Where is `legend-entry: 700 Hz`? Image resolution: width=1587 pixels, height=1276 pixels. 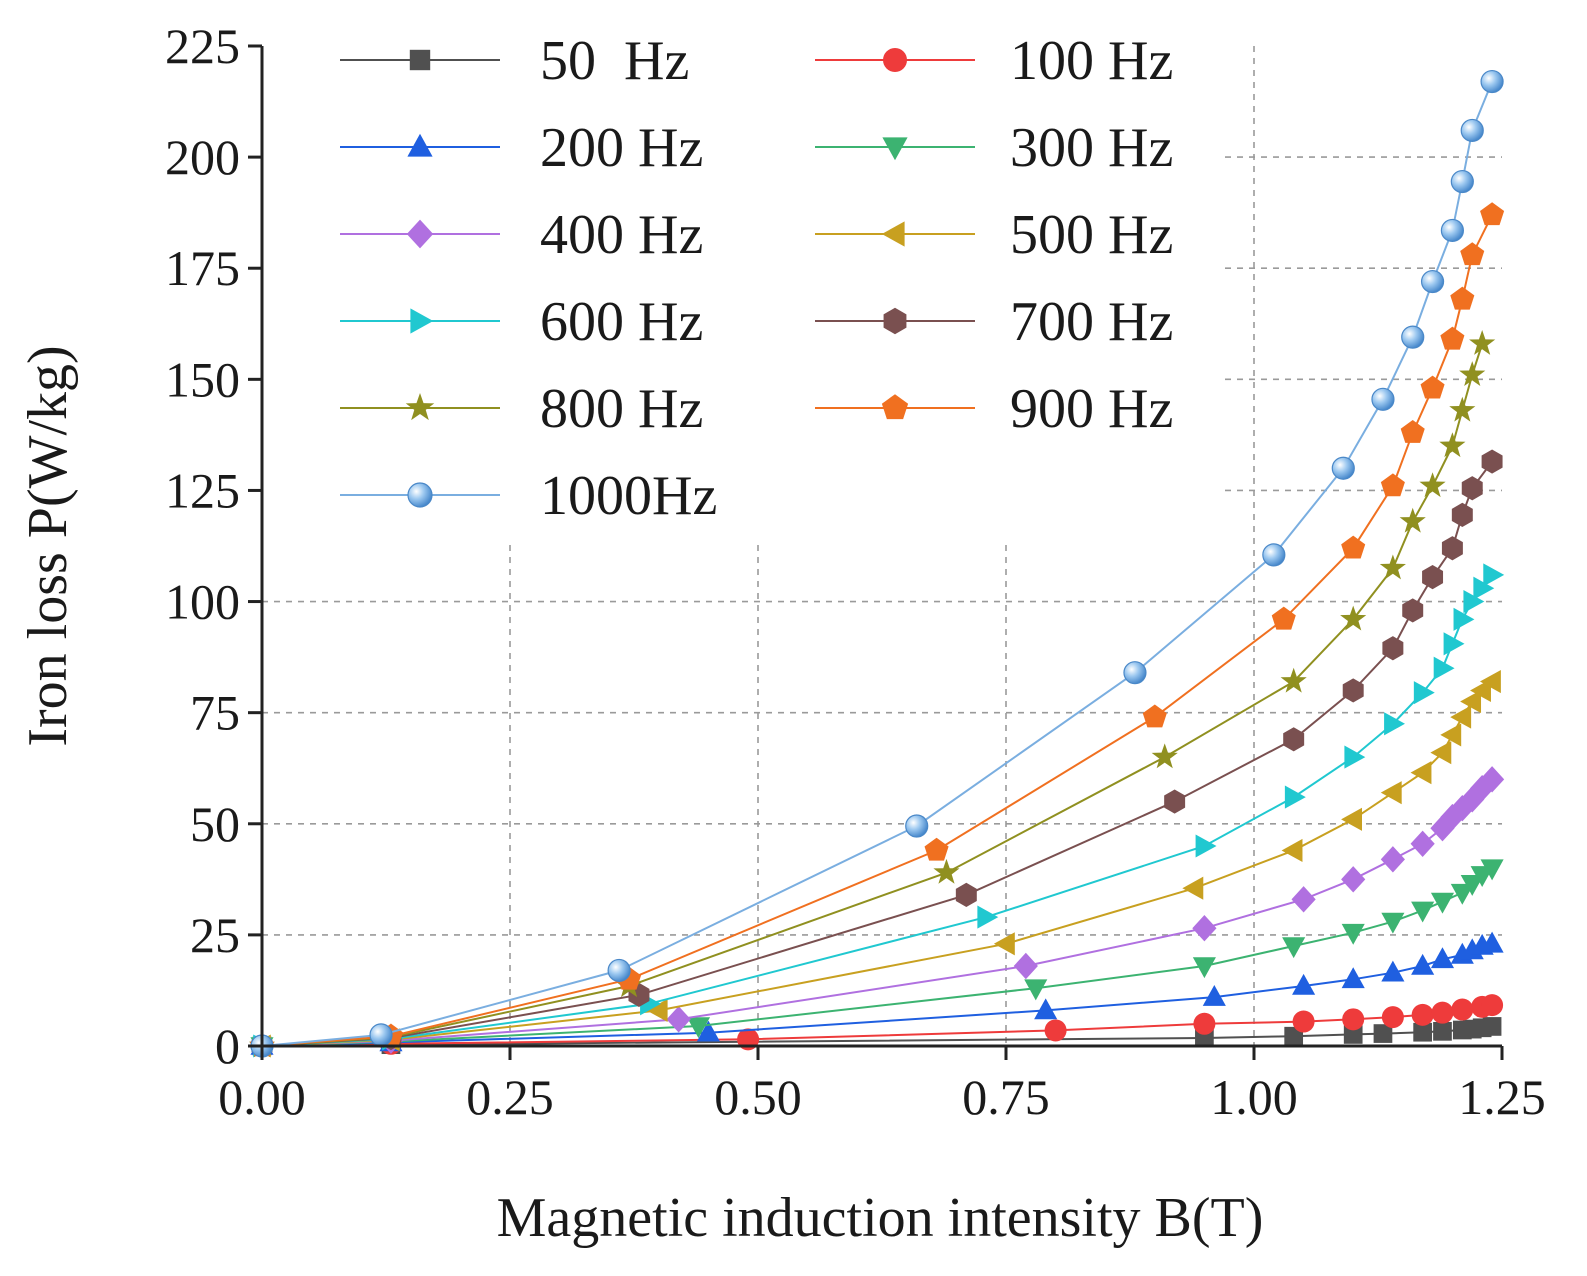
legend-entry: 700 Hz is located at coordinates (994, 322).